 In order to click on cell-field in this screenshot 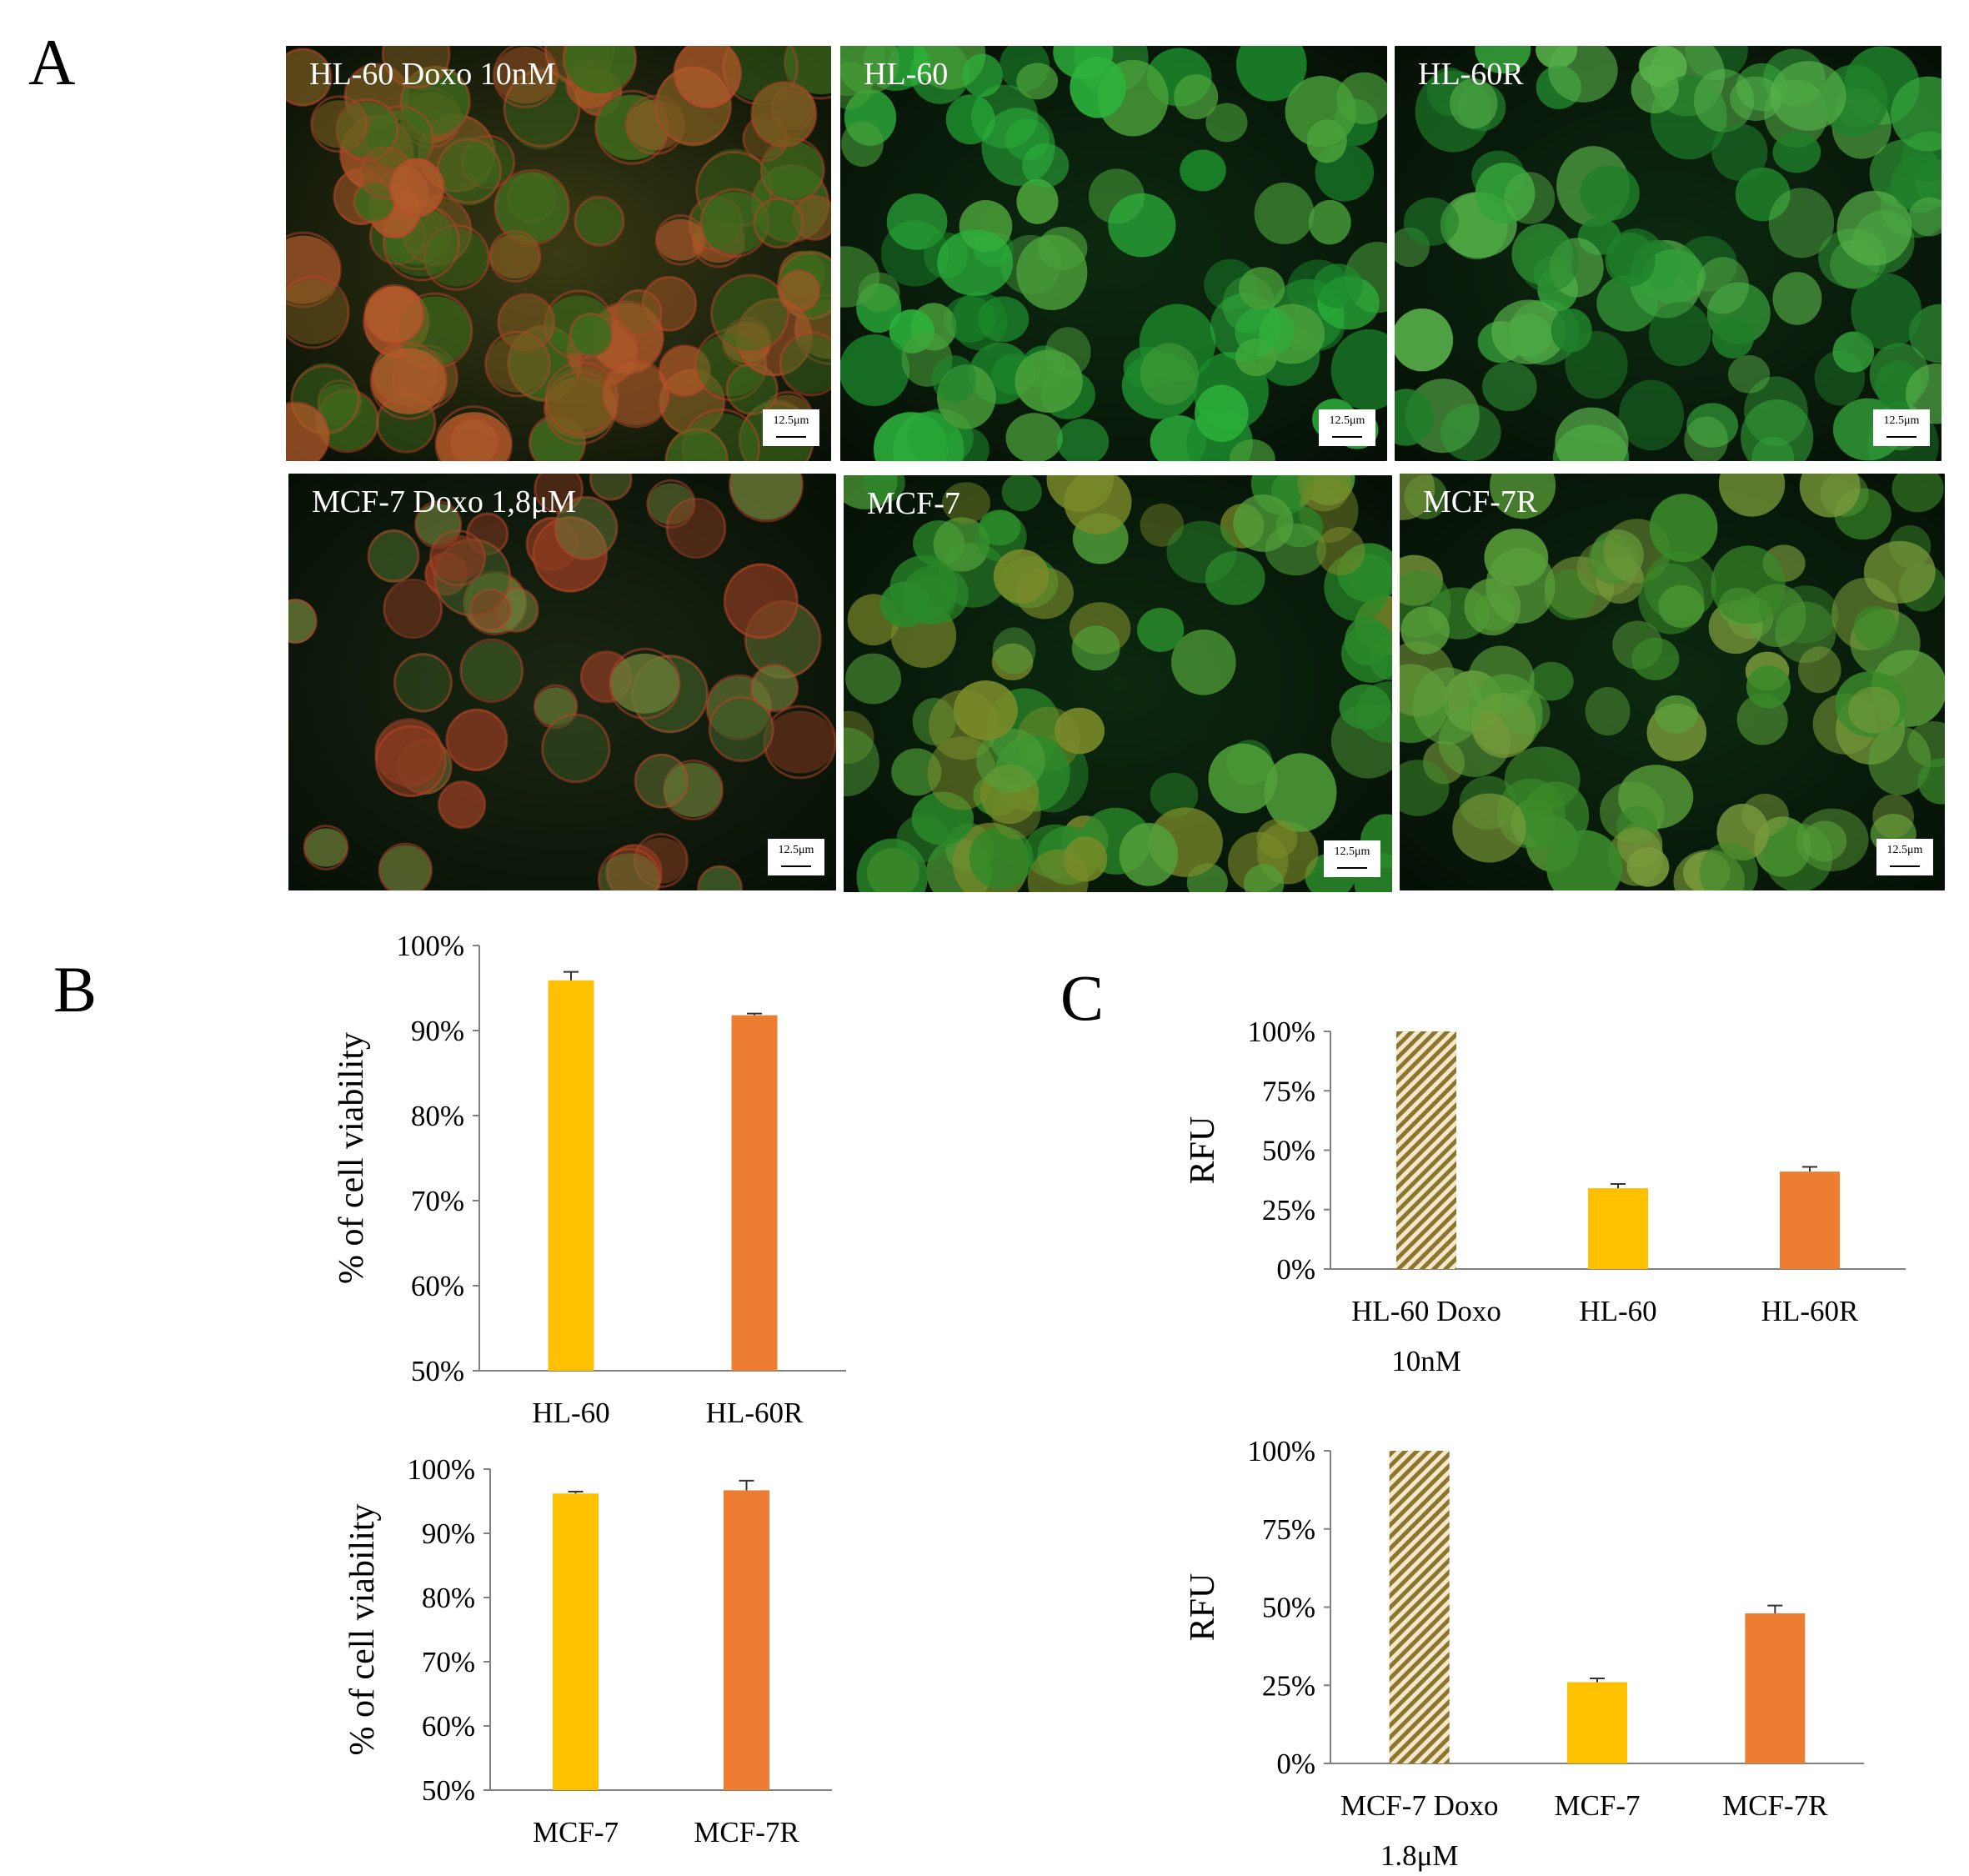, I will do `click(562, 682)`.